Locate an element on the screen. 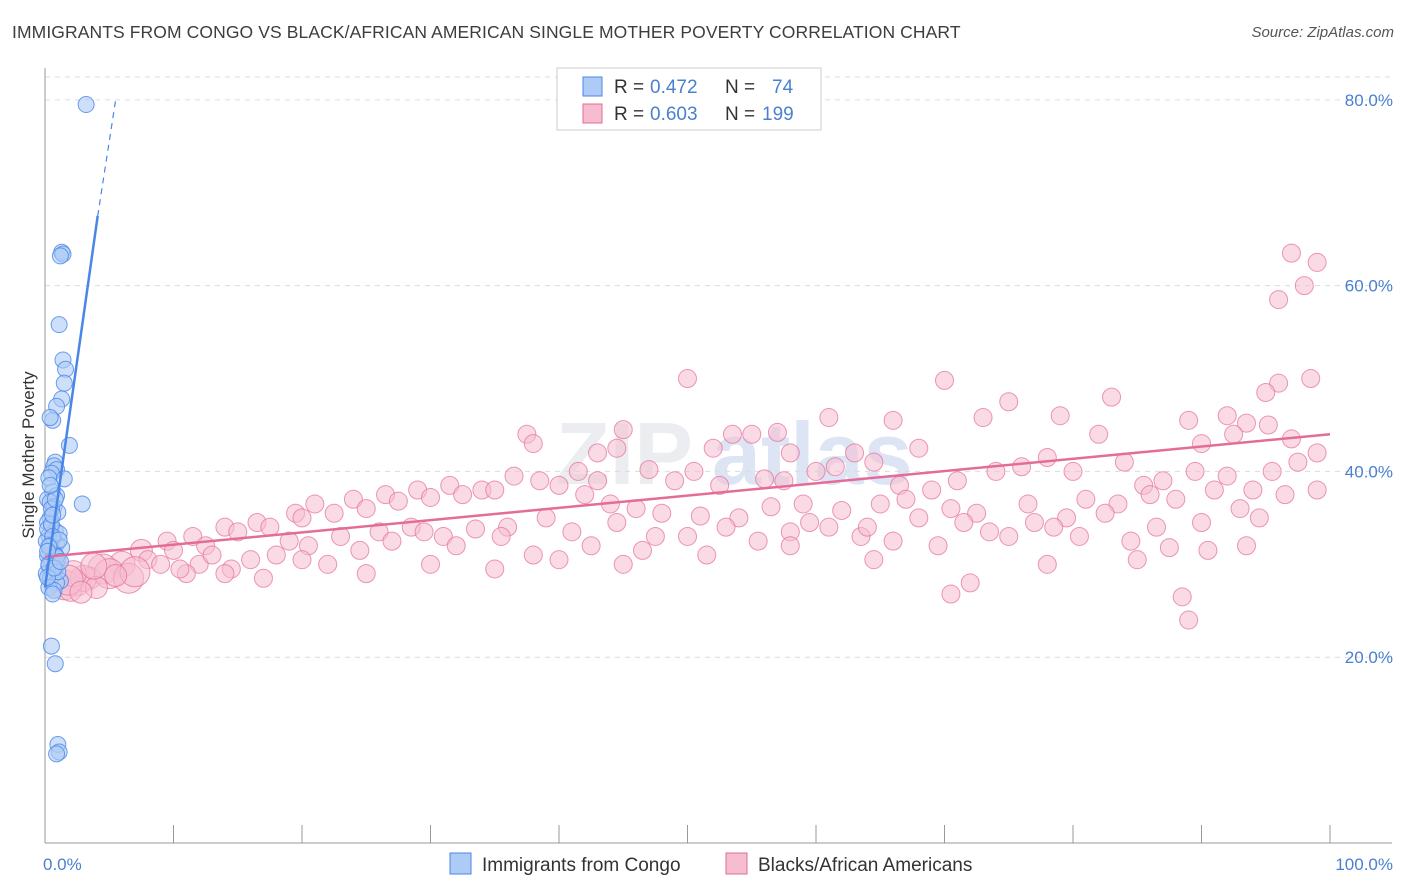 The height and width of the screenshot is (892, 1406). legend-r-label-2: R = is located at coordinates (629, 114).